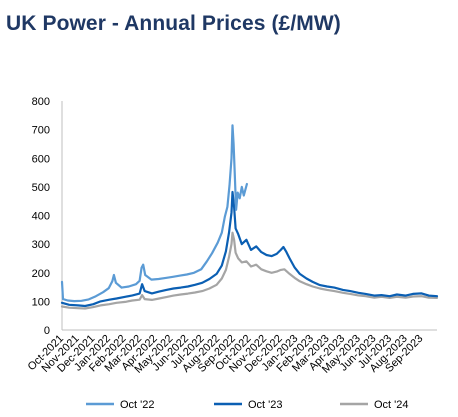 Image resolution: width=458 pixels, height=417 pixels. I want to click on y-tick-label: 400, so click(41, 217).